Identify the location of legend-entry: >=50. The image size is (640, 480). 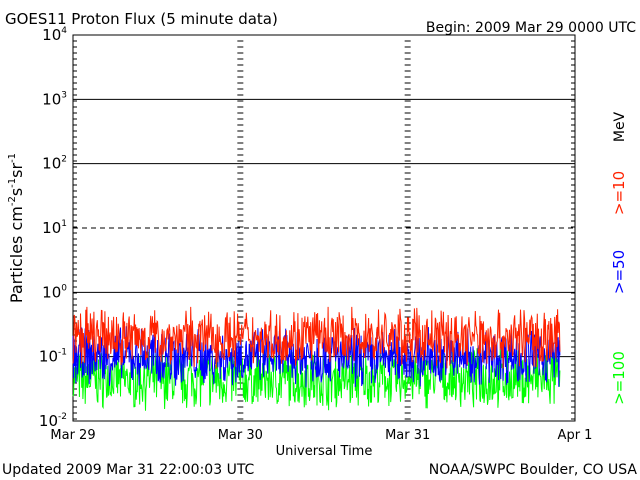
(619, 272).